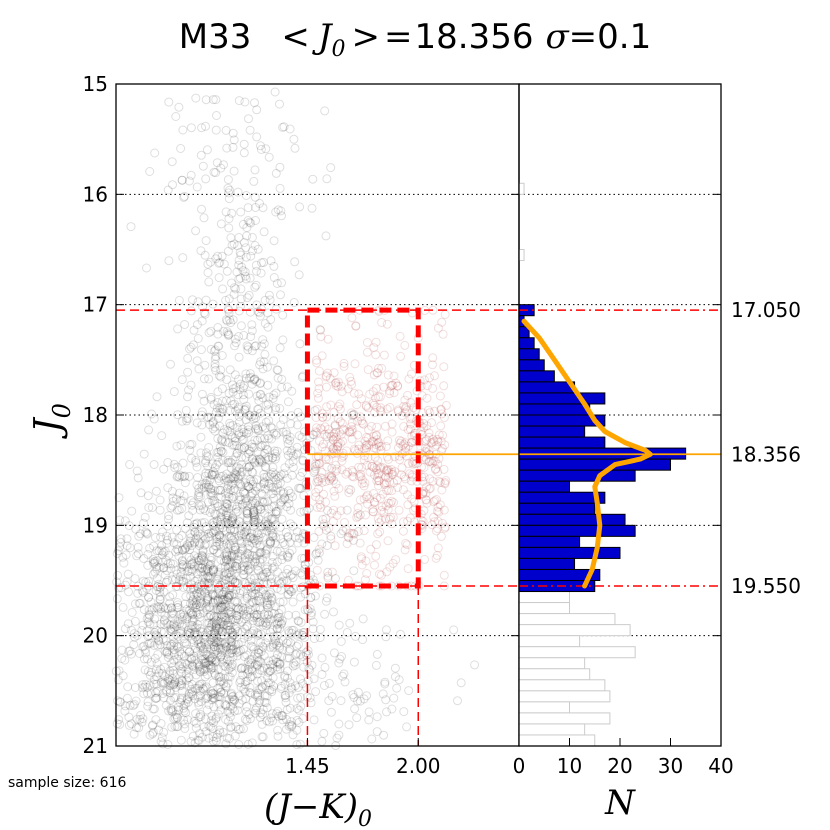 The height and width of the screenshot is (830, 830). Describe the element at coordinates (620, 803) in the screenshot. I see `hist-x-label: N` at that location.